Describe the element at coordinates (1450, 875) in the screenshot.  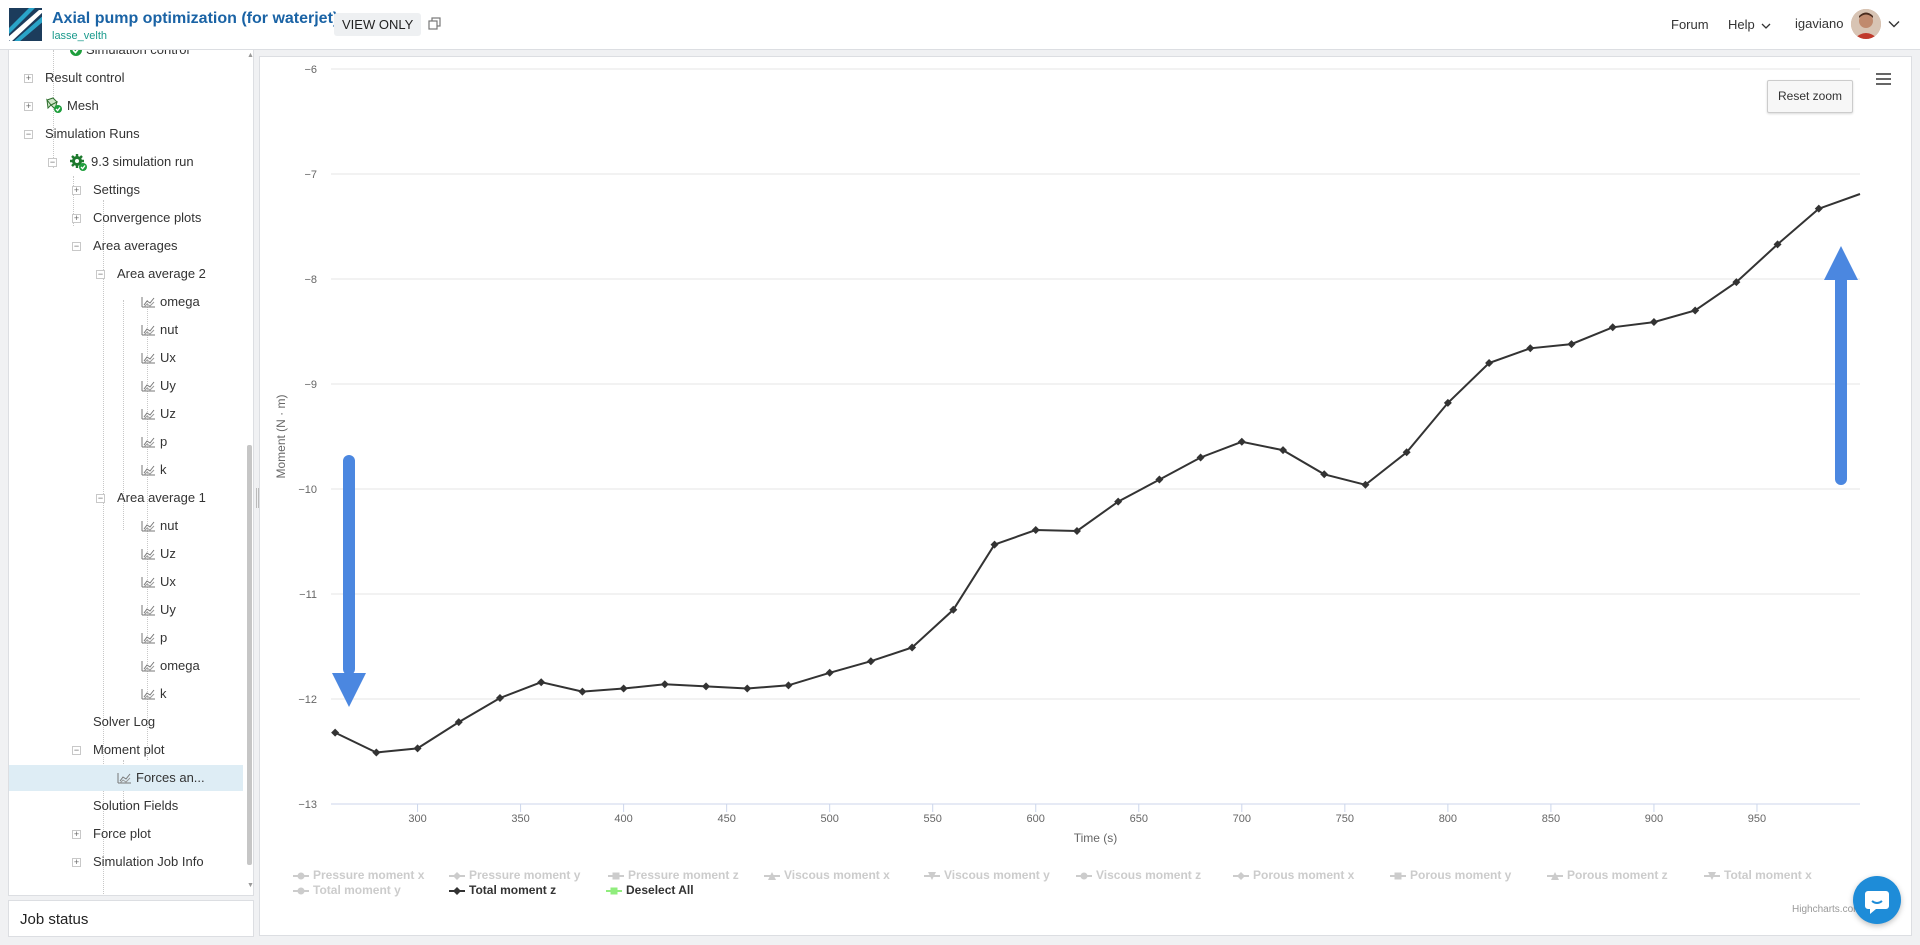
I see `legend-item-porous-moment-y: Porous moment y` at that location.